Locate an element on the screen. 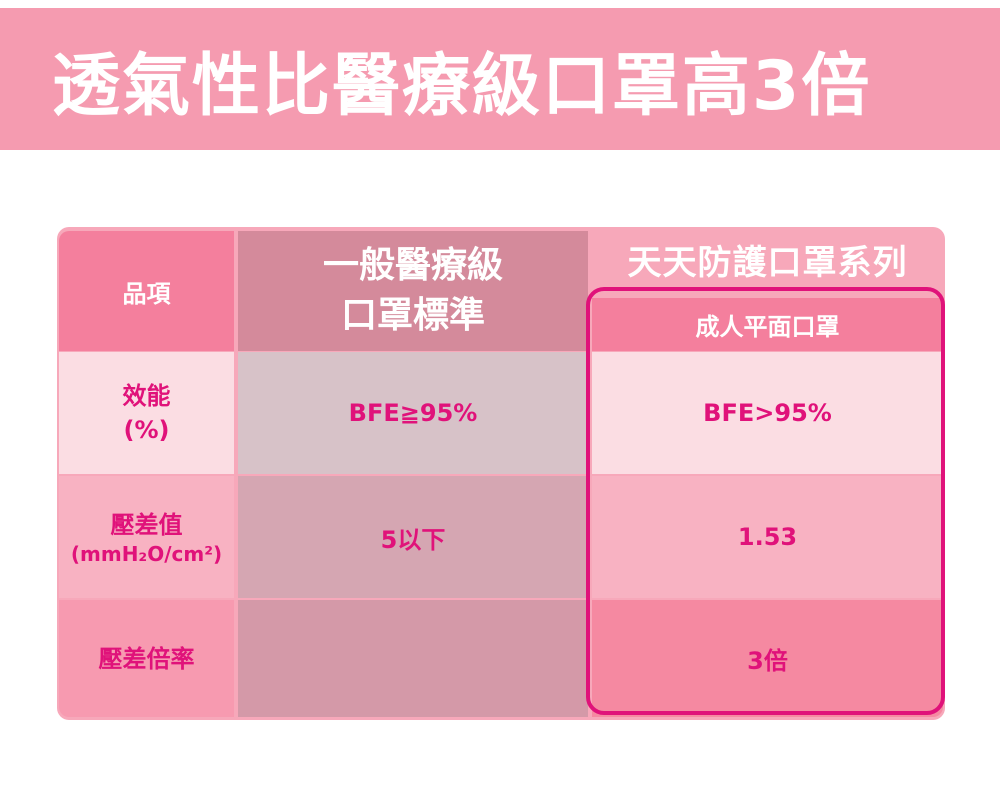 Image resolution: width=1000 pixels, height=785 pixels. product-name-header: 成人平面口罩 is located at coordinates (767, 324).